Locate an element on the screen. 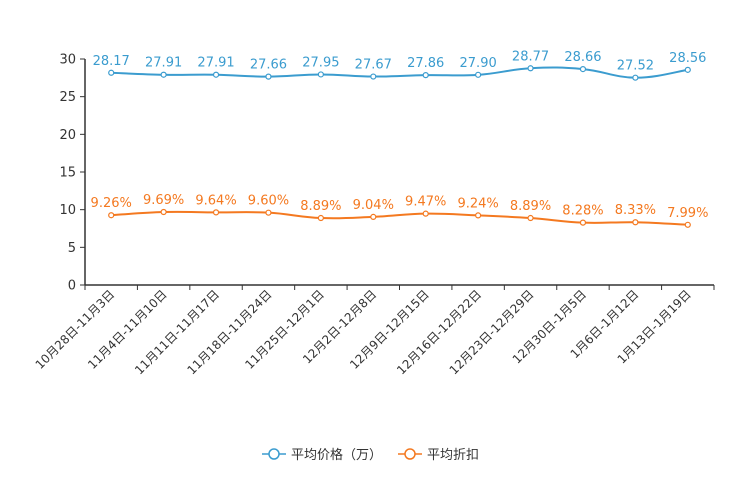 The image size is (744, 496). data-label: 27.67 is located at coordinates (373, 65).